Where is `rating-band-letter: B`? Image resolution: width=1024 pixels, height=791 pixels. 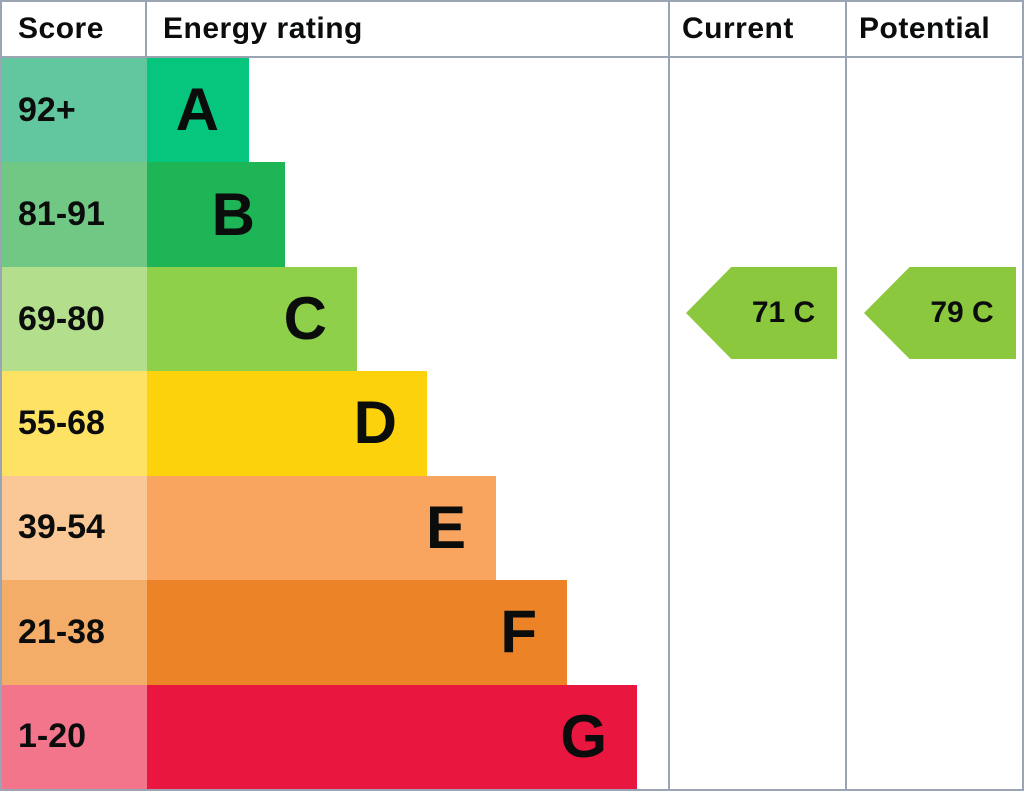 rating-band-letter: B is located at coordinates (233, 214).